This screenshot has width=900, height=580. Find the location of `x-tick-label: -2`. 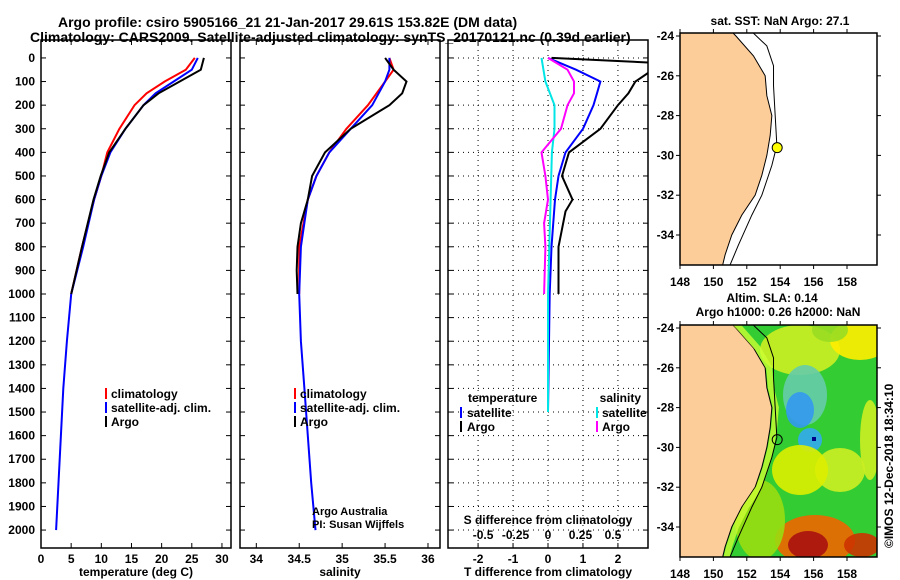

x-tick-label: -2 is located at coordinates (478, 559).